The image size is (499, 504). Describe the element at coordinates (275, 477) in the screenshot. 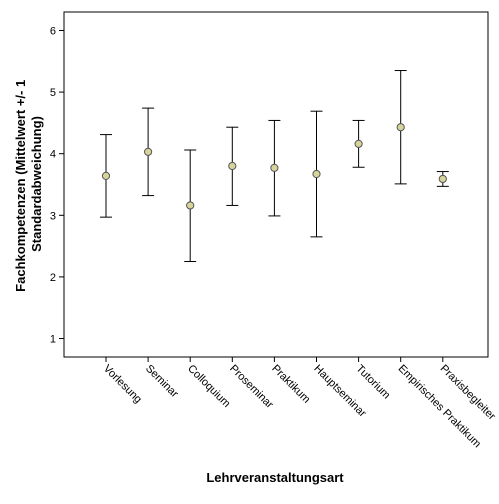

I see `x-axis-title: Lehrveranstaltungsart` at that location.